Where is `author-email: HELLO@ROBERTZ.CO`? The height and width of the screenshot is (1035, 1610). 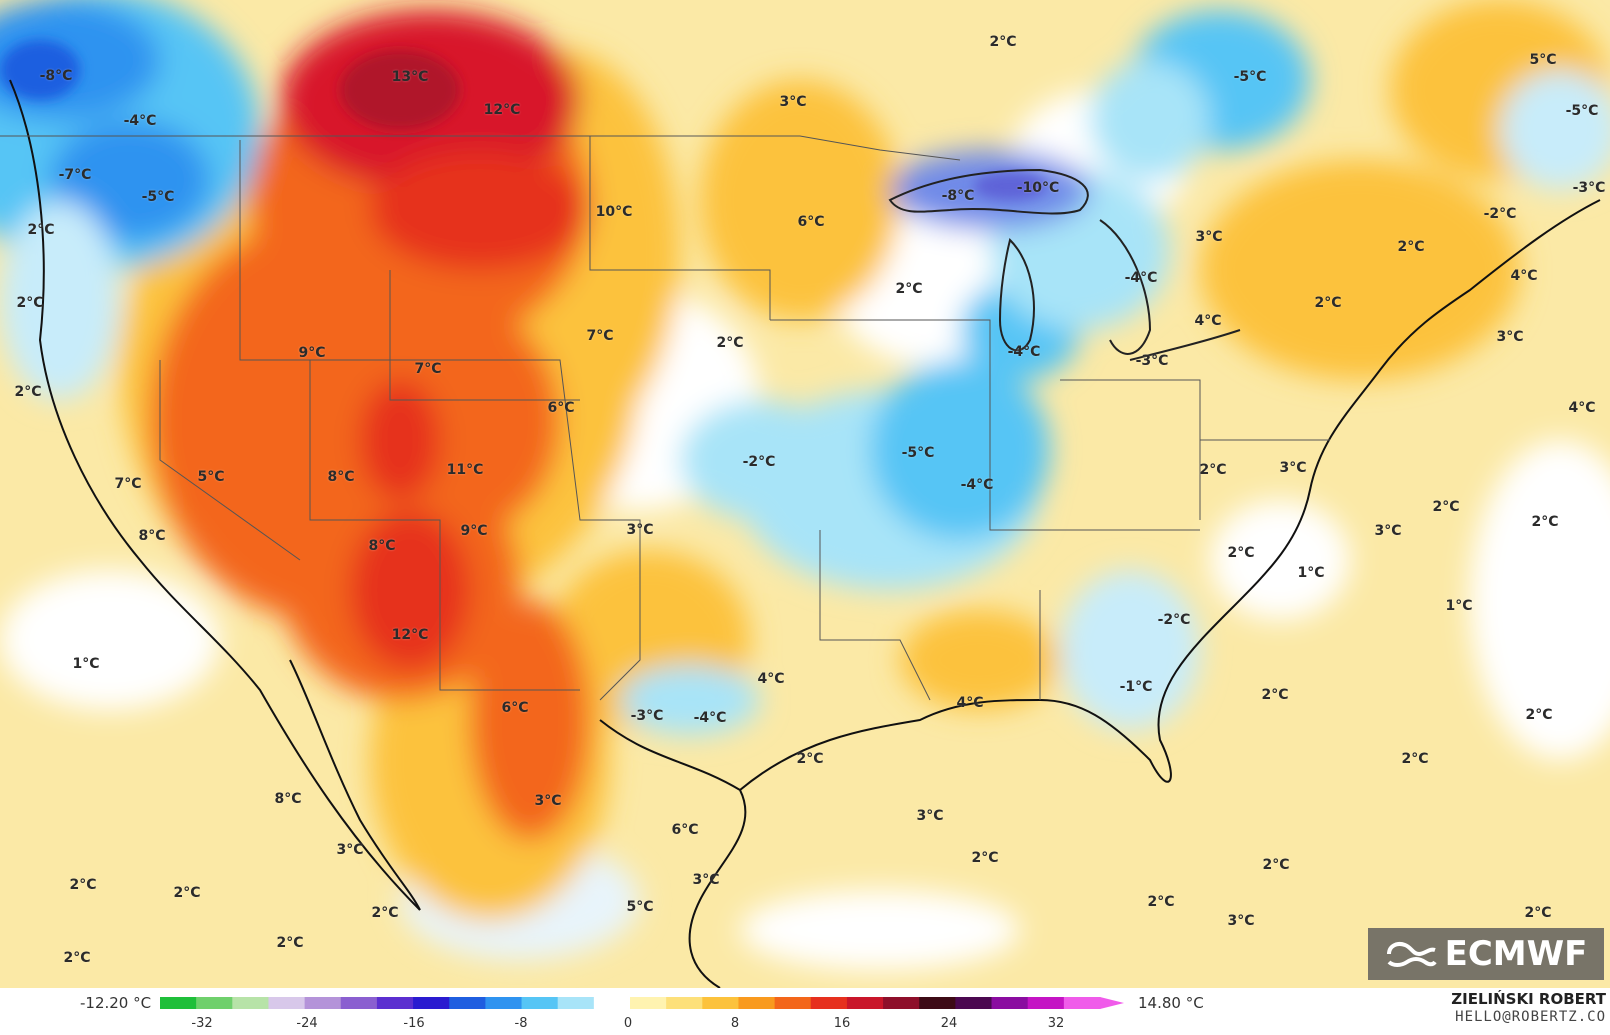
author-email: HELLO@ROBERTZ.CO is located at coordinates (1530, 1017).